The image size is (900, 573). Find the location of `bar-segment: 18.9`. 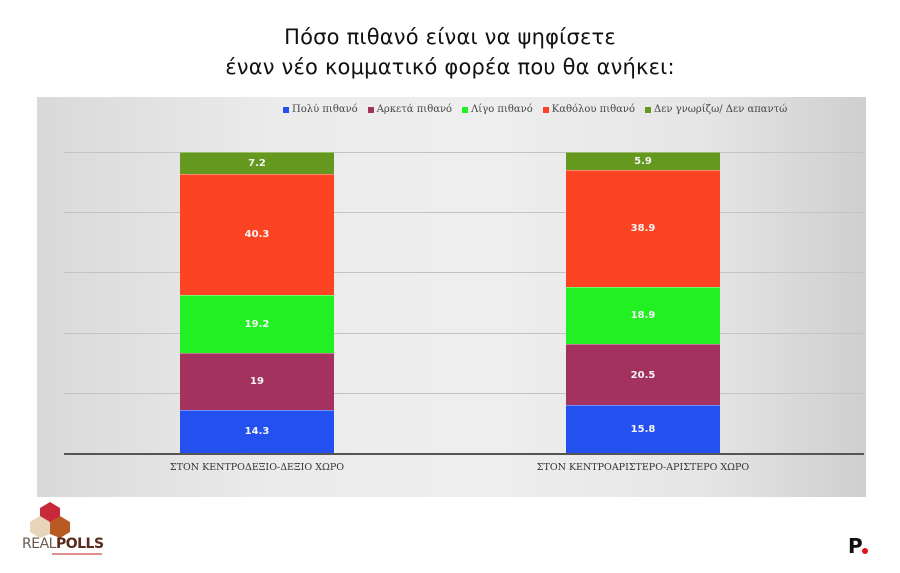

bar-segment: 18.9 is located at coordinates (643, 315).